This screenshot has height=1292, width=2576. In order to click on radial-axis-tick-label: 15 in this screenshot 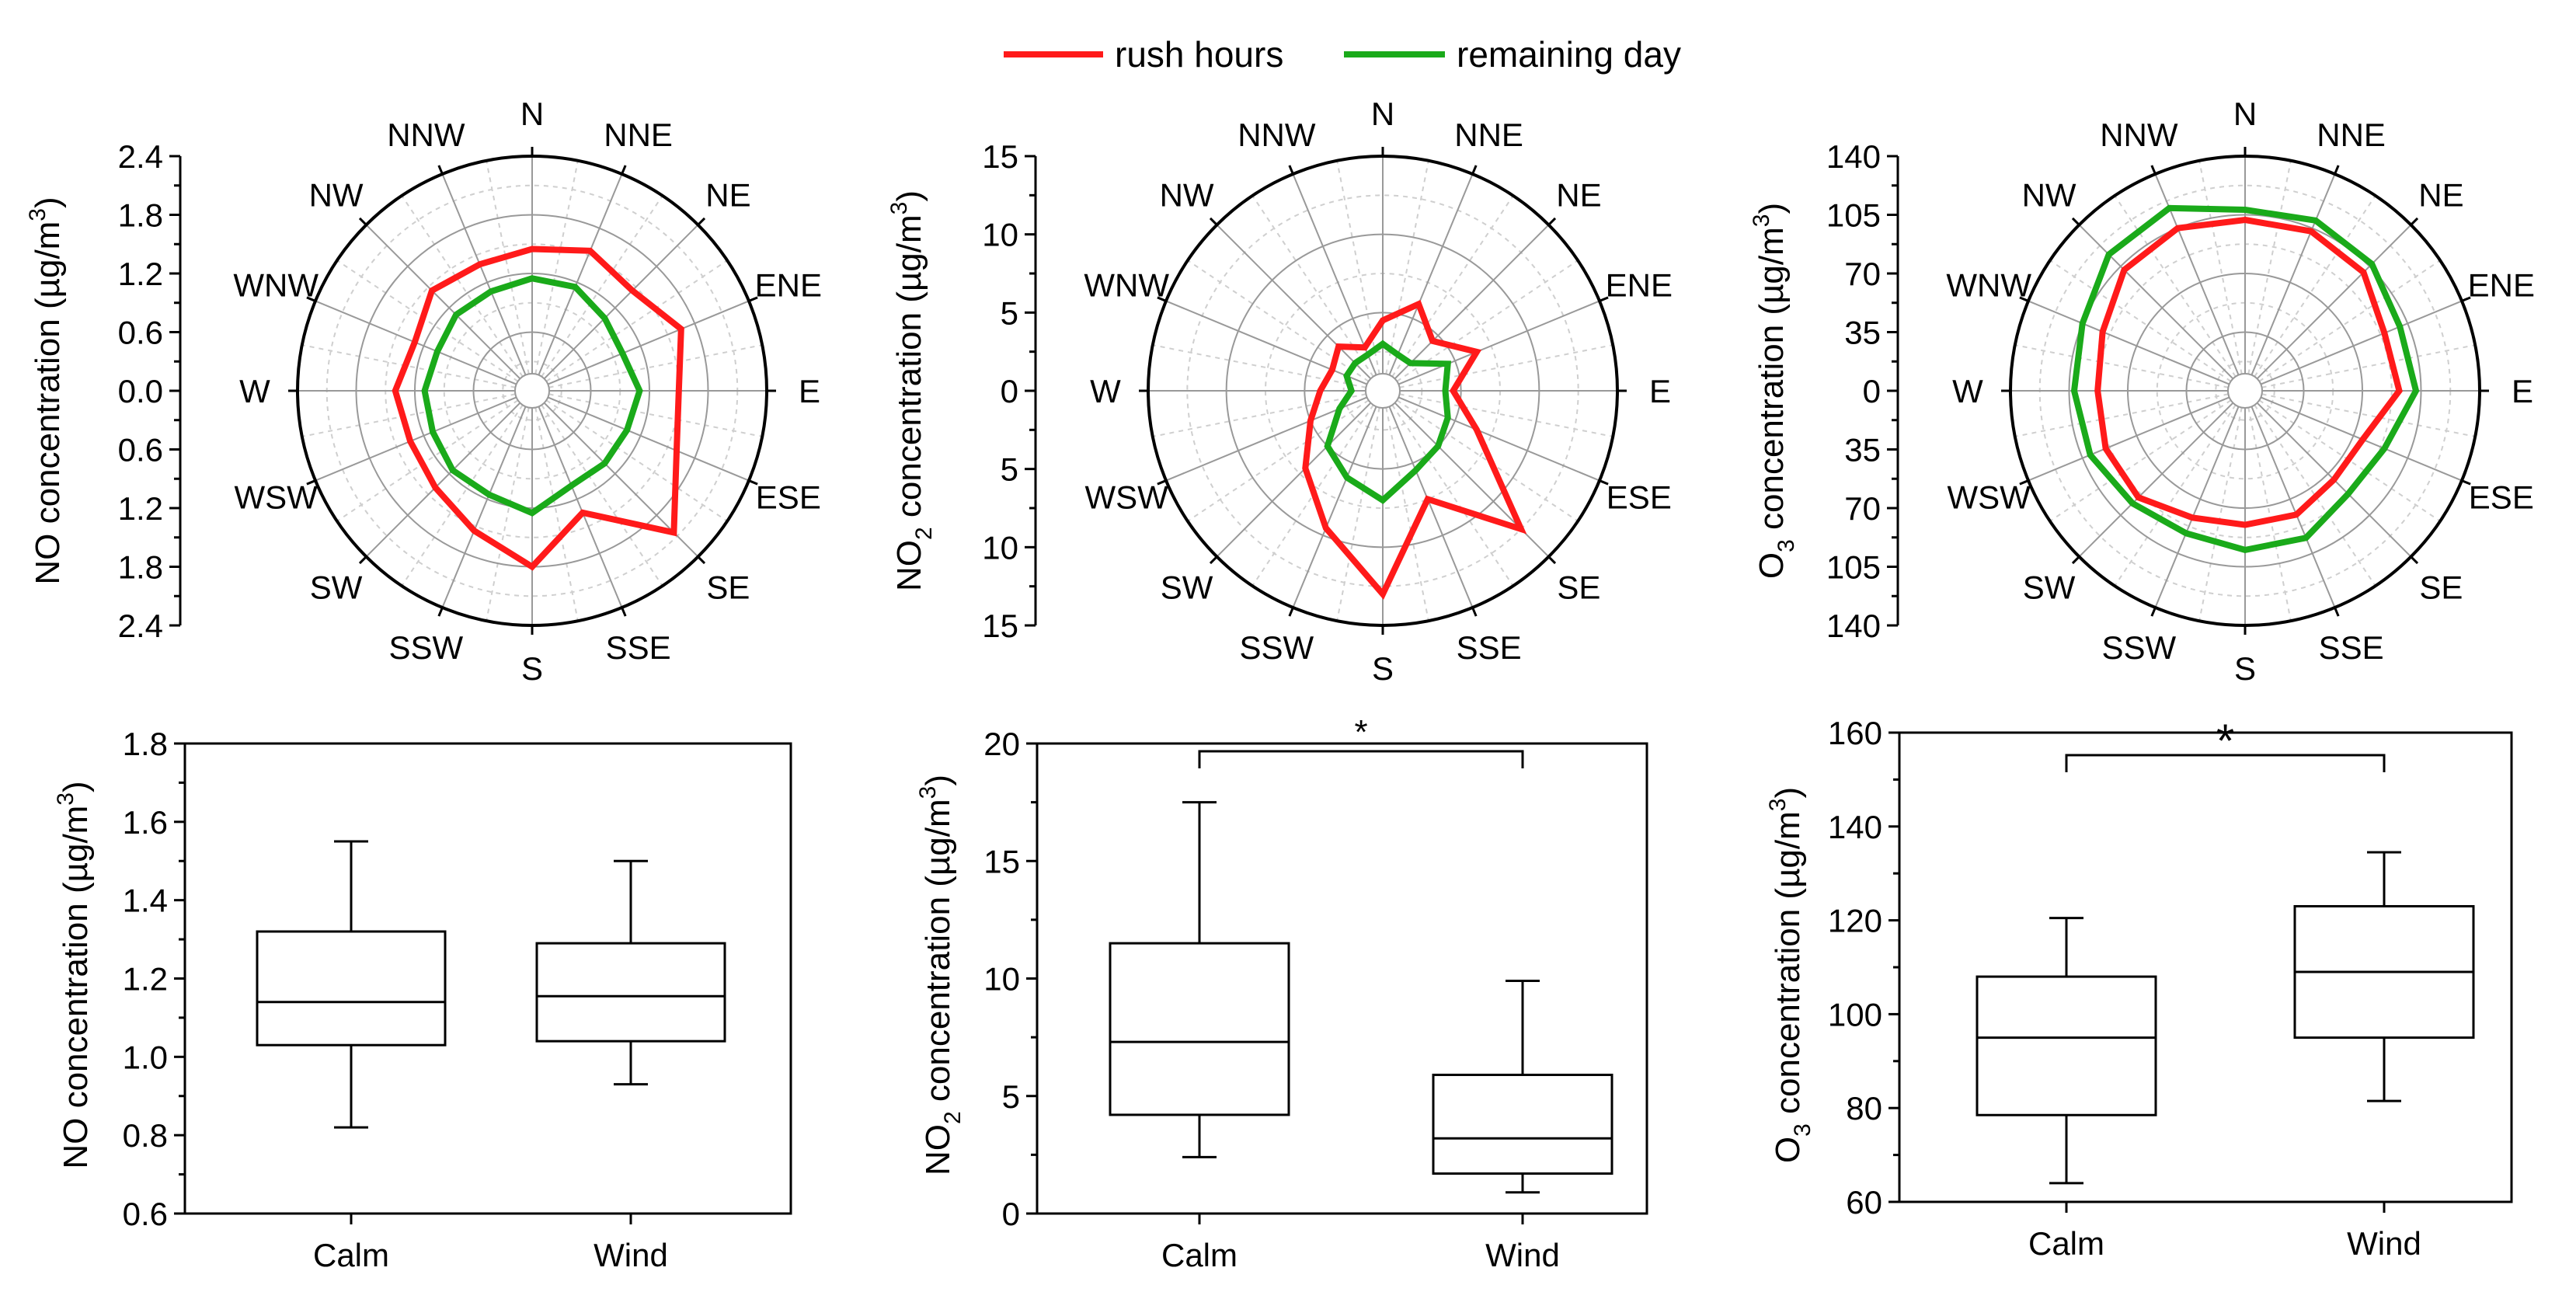, I will do `click(1000, 626)`.